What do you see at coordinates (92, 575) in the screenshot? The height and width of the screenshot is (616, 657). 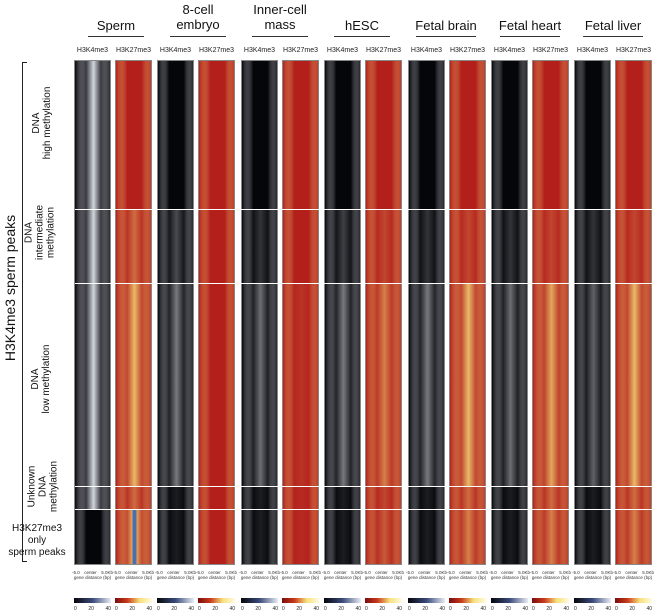 I see `x-axis-sperm-h3k4me3: -5.0 center 5.0Kb gene distance (bp)` at bounding box center [92, 575].